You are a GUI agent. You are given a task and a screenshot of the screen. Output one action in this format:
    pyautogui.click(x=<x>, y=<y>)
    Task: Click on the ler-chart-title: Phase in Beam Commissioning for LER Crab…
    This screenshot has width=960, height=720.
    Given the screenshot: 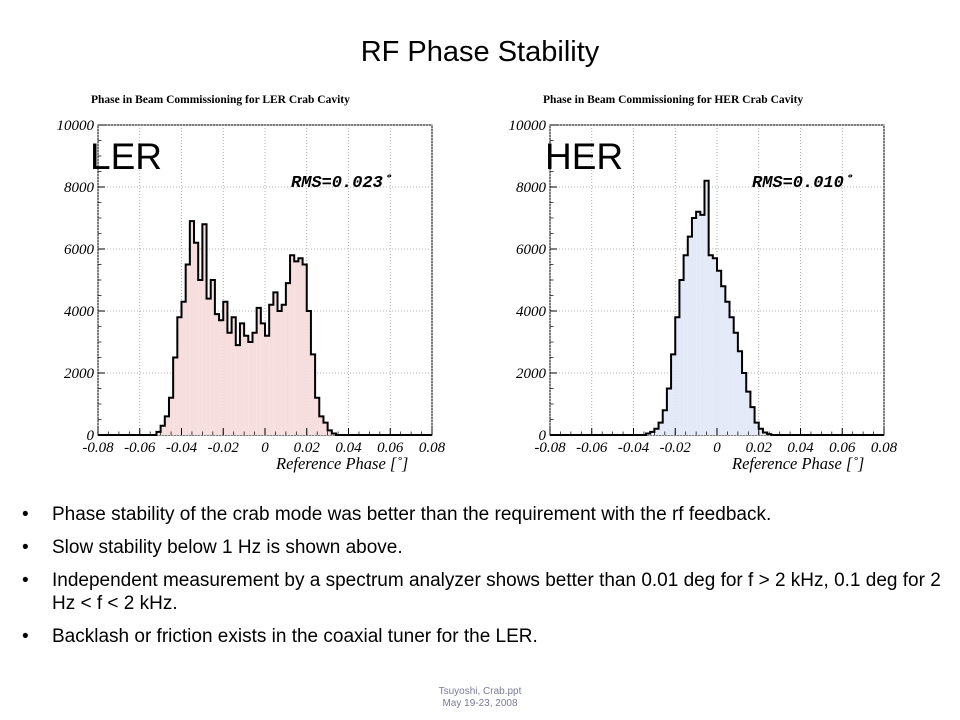 What is the action you would take?
    pyautogui.click(x=220, y=100)
    